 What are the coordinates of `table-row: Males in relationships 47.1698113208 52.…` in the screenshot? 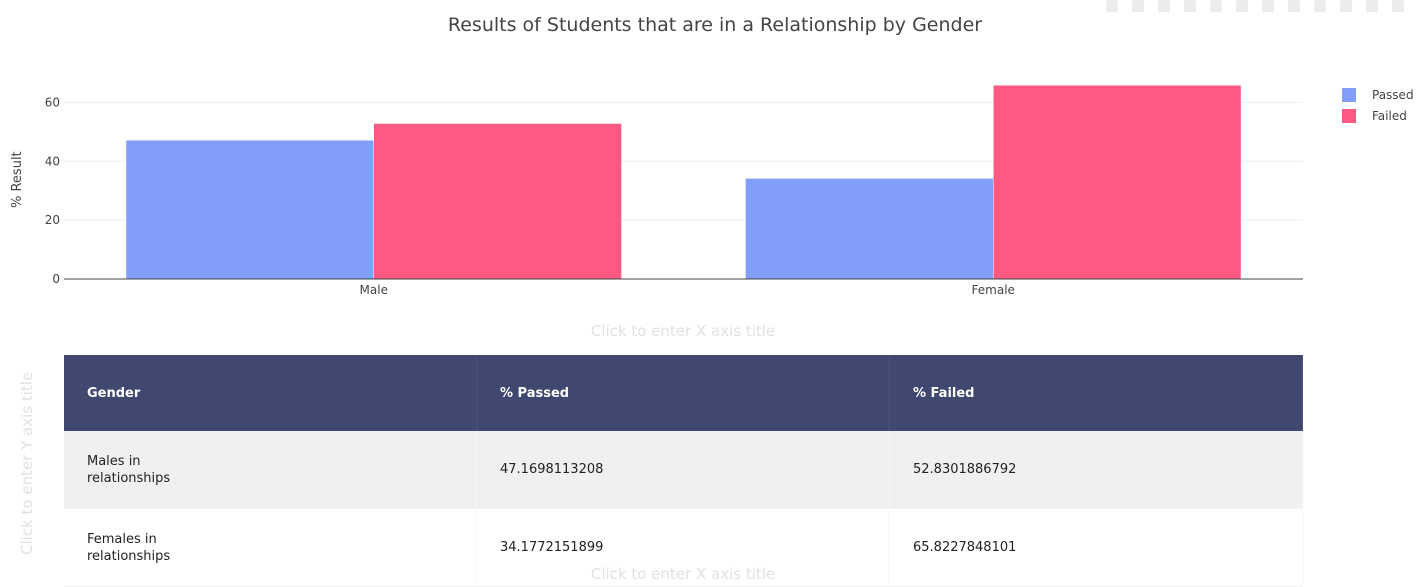 It's located at (683, 470).